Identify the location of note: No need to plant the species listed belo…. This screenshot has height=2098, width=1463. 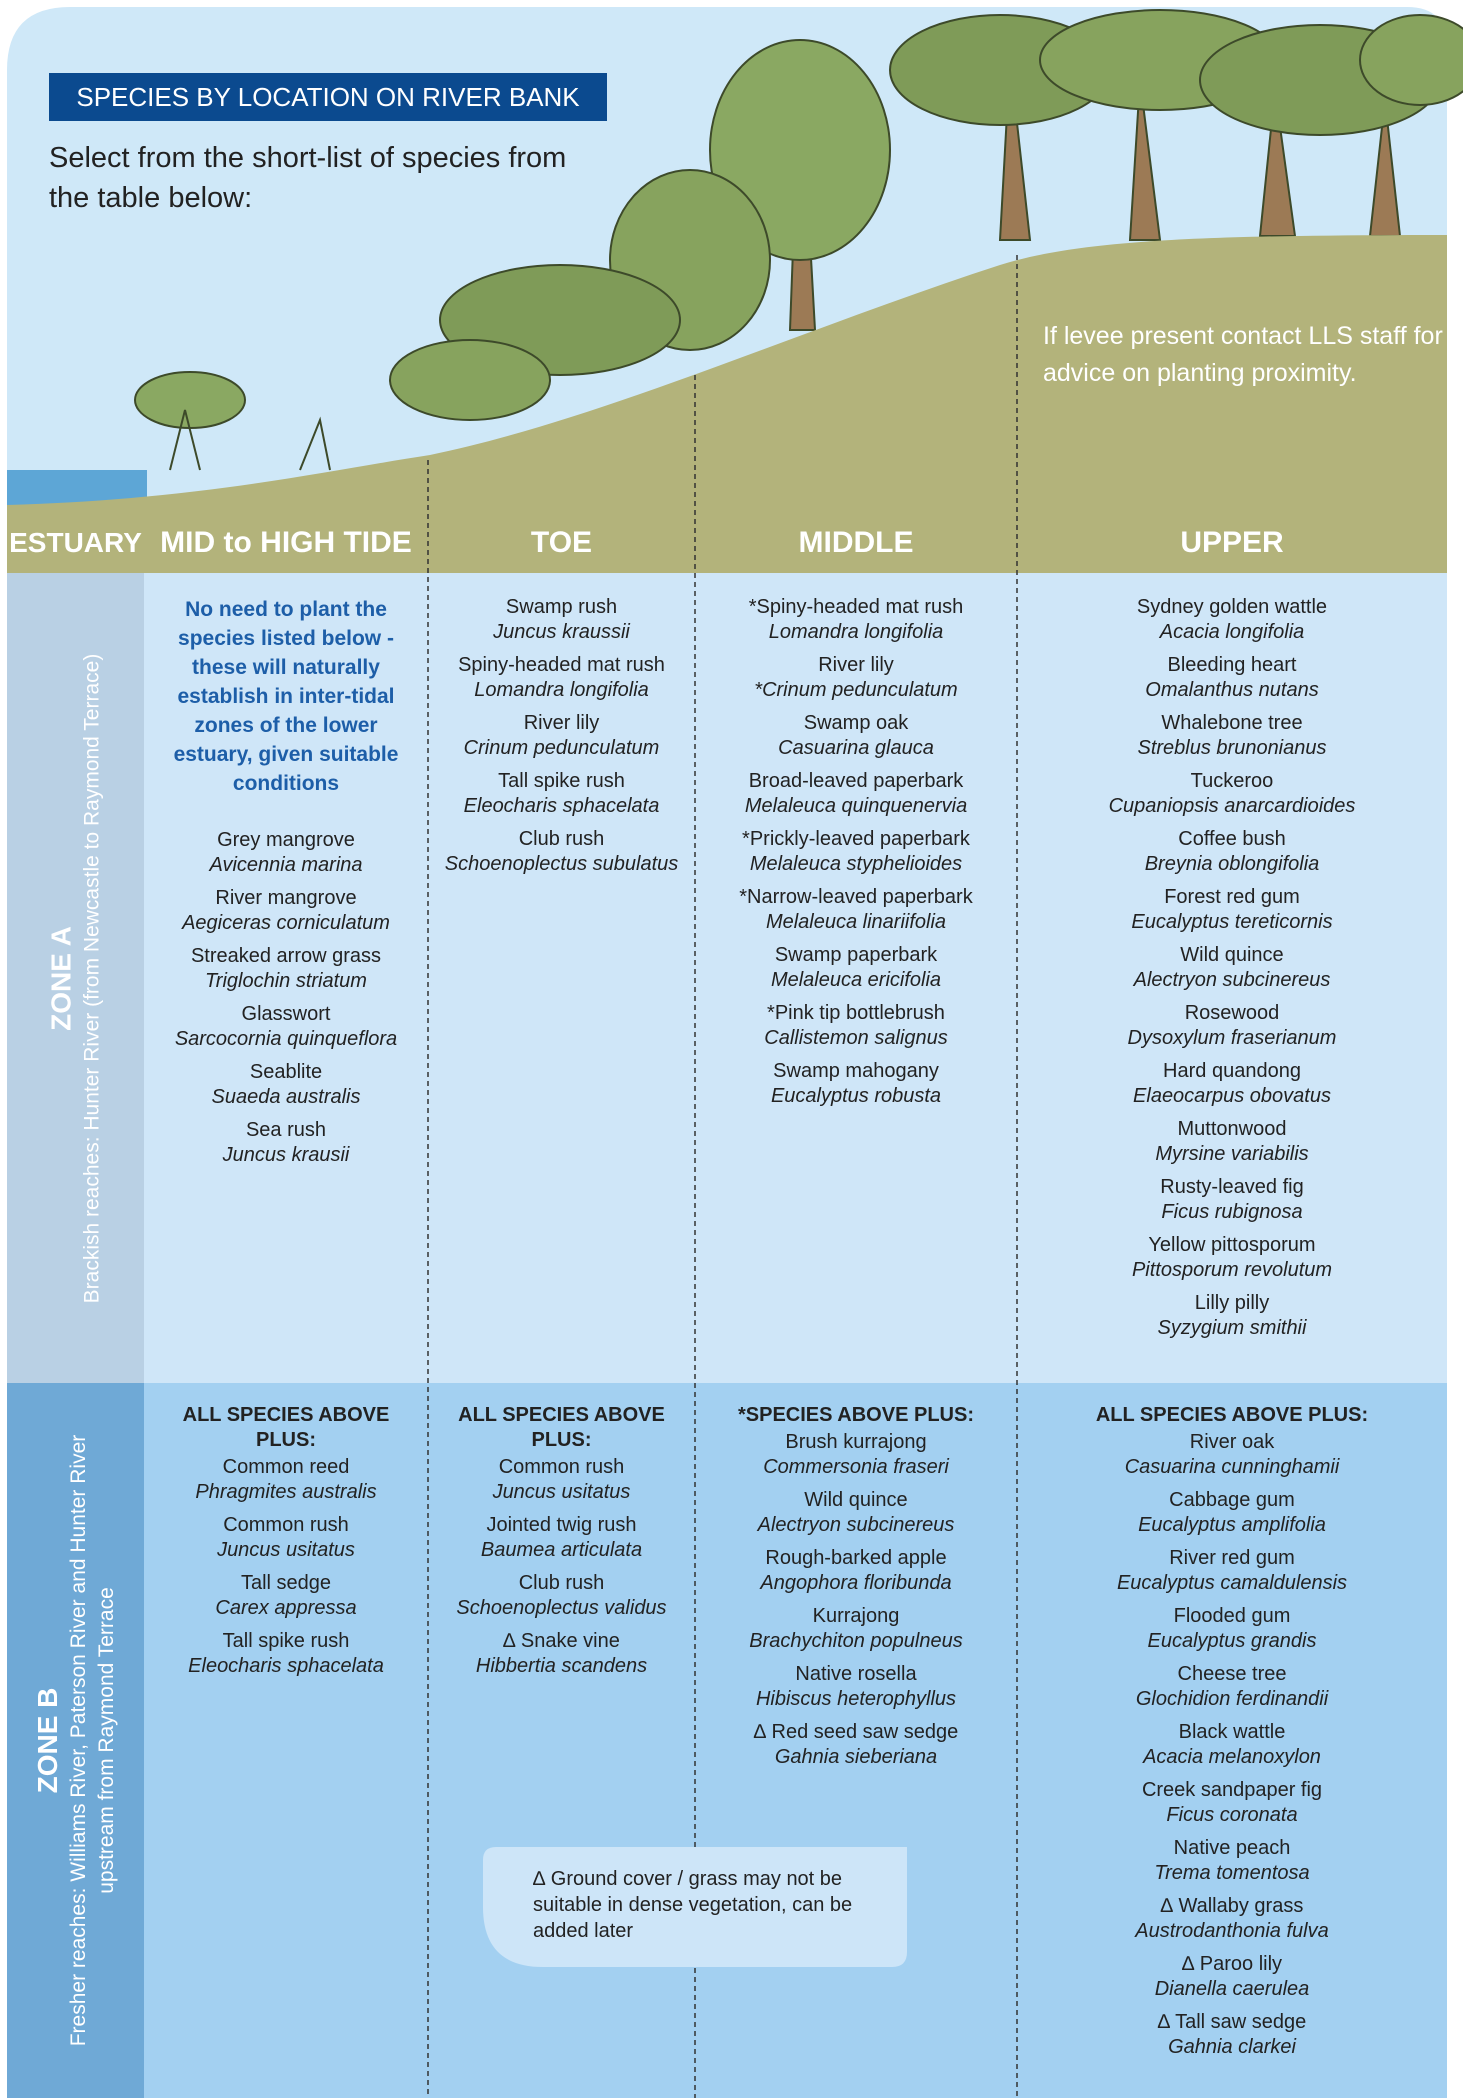
(286, 696).